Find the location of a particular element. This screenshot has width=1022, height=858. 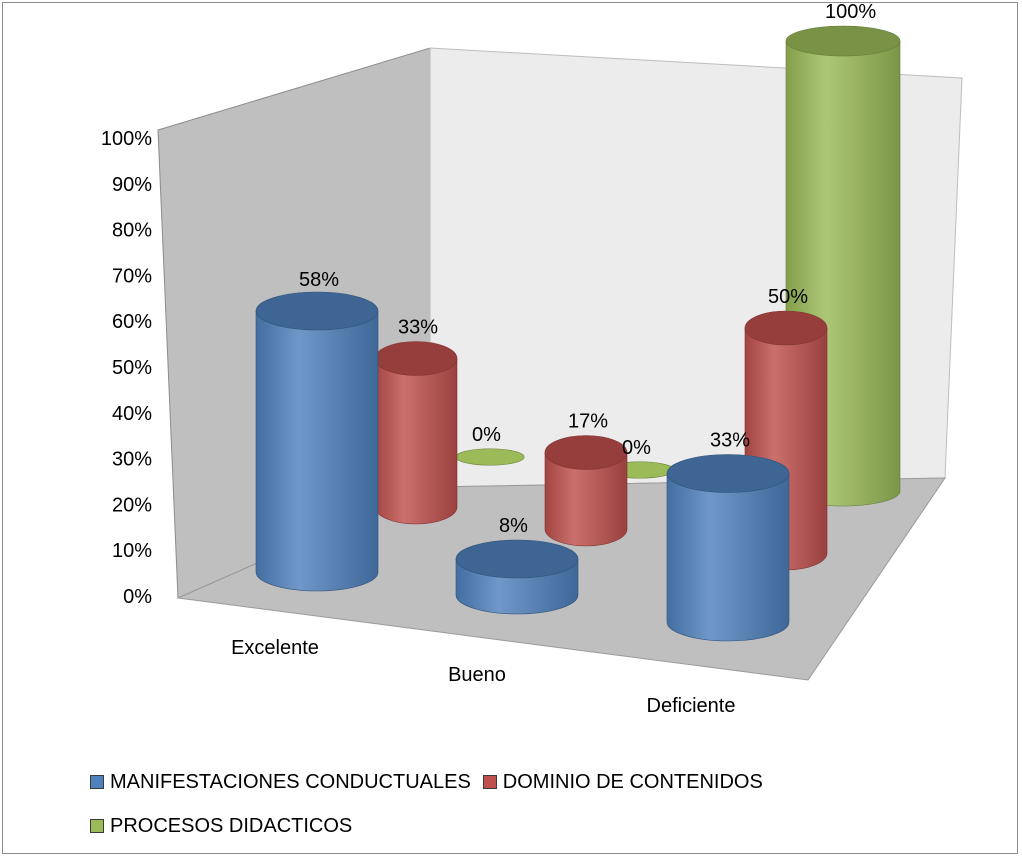

legend-item-manifestaciones: MANIFESTACIONES CONDUCTUALES is located at coordinates (280, 782).